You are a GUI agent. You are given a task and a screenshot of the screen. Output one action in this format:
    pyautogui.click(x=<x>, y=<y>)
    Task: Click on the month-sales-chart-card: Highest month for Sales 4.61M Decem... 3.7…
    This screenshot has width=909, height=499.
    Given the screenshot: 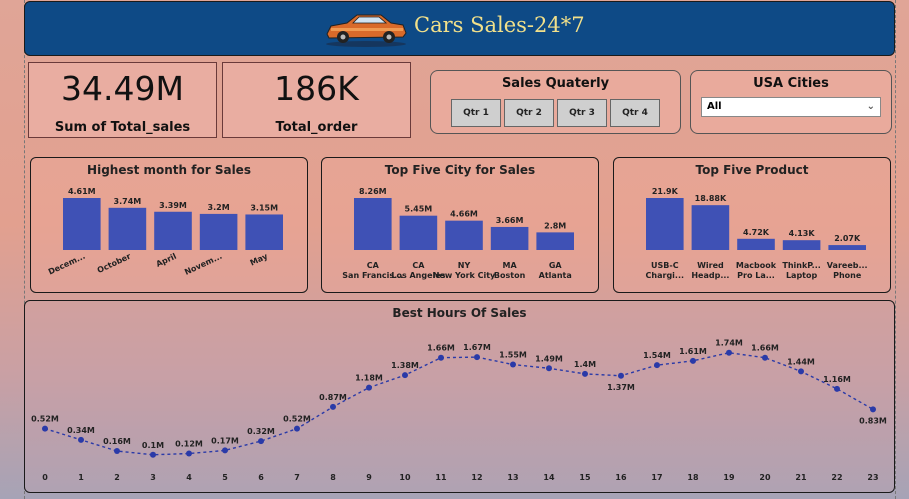 What is the action you would take?
    pyautogui.click(x=169, y=225)
    